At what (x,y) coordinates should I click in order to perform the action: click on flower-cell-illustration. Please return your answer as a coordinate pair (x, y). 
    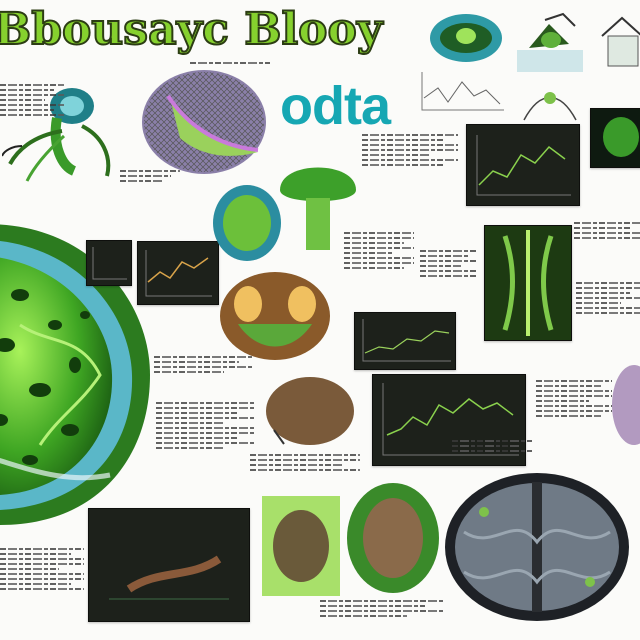
    Looking at the image, I should click on (625, 405).